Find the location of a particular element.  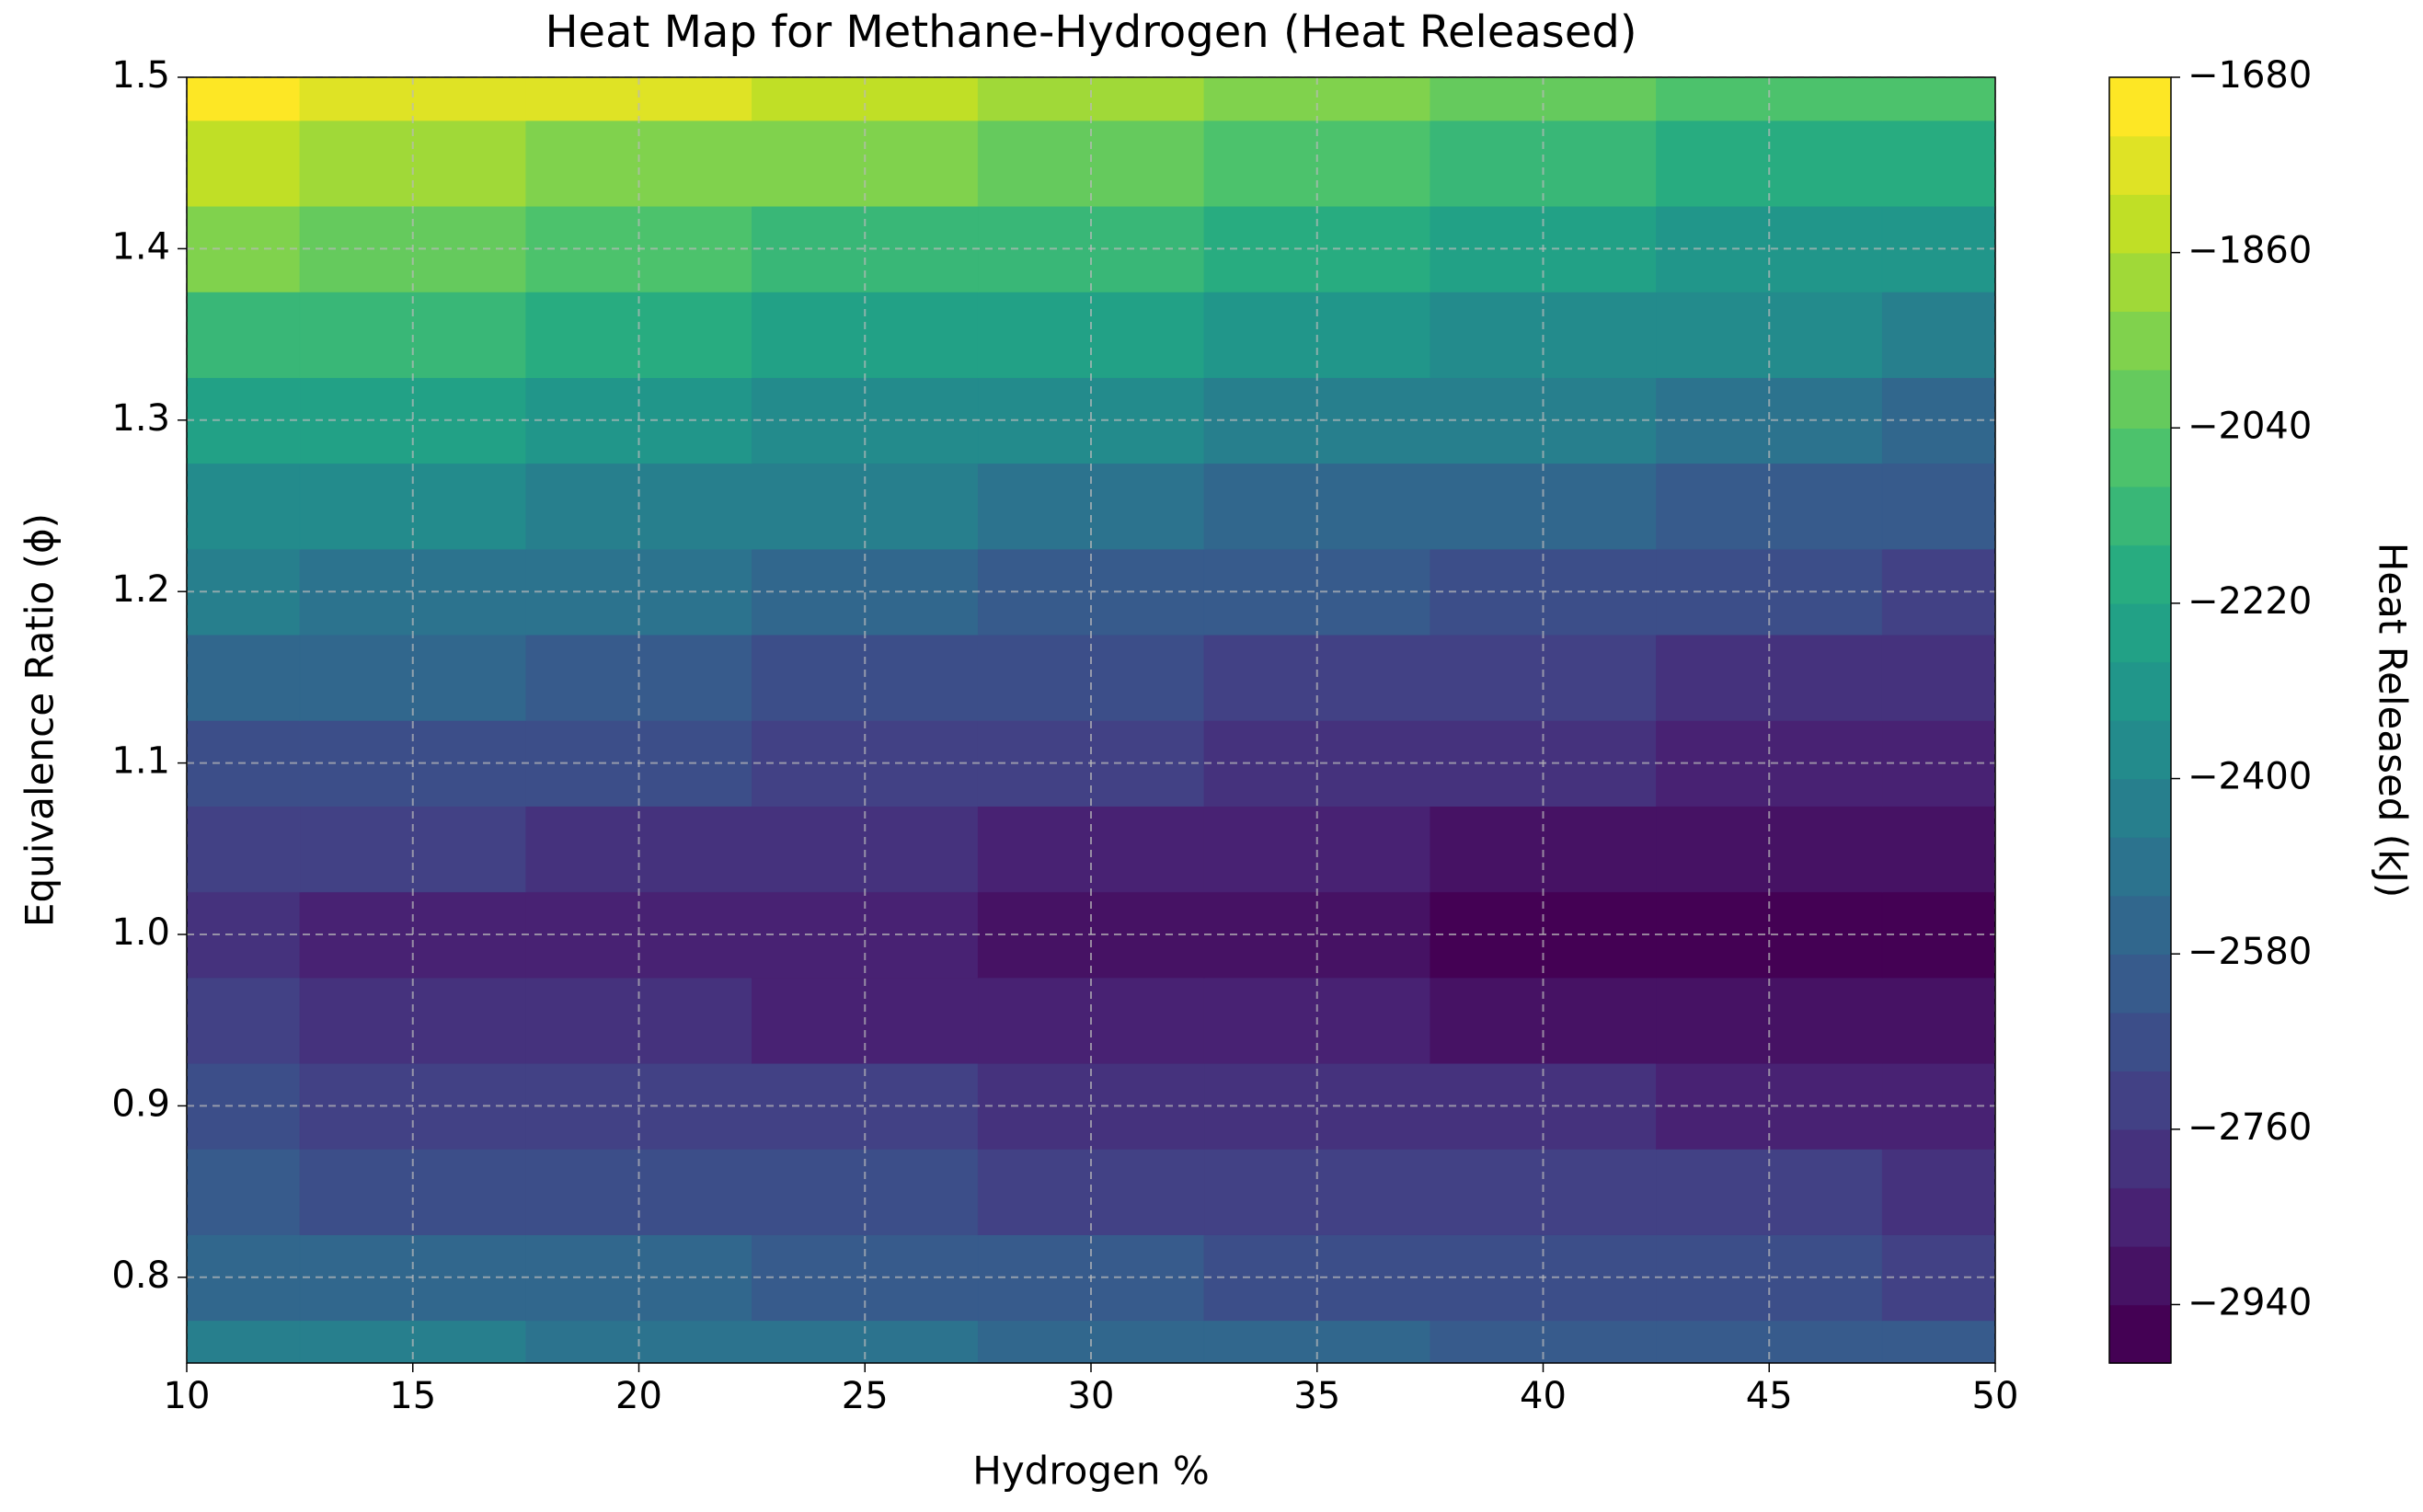

colorbar-frame is located at coordinates (2140, 720).